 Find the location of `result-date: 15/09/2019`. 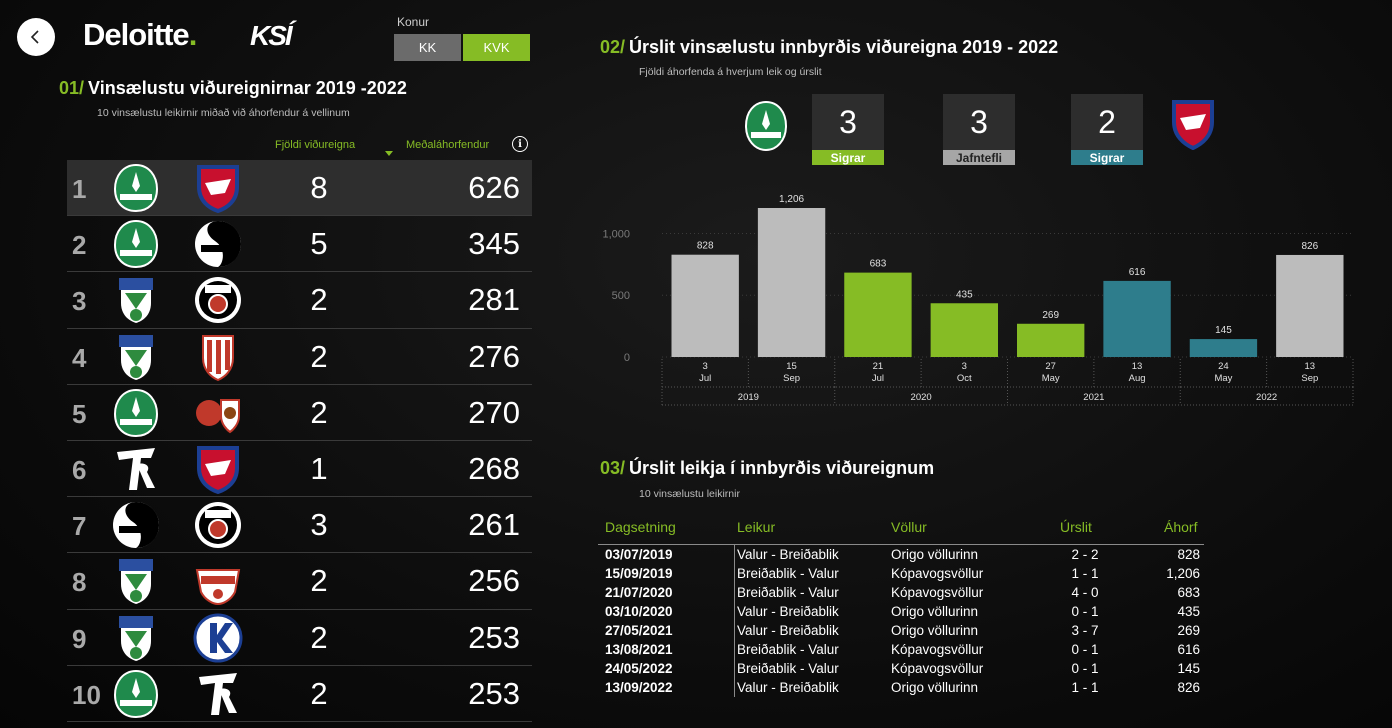

result-date: 15/09/2019 is located at coordinates (639, 573).